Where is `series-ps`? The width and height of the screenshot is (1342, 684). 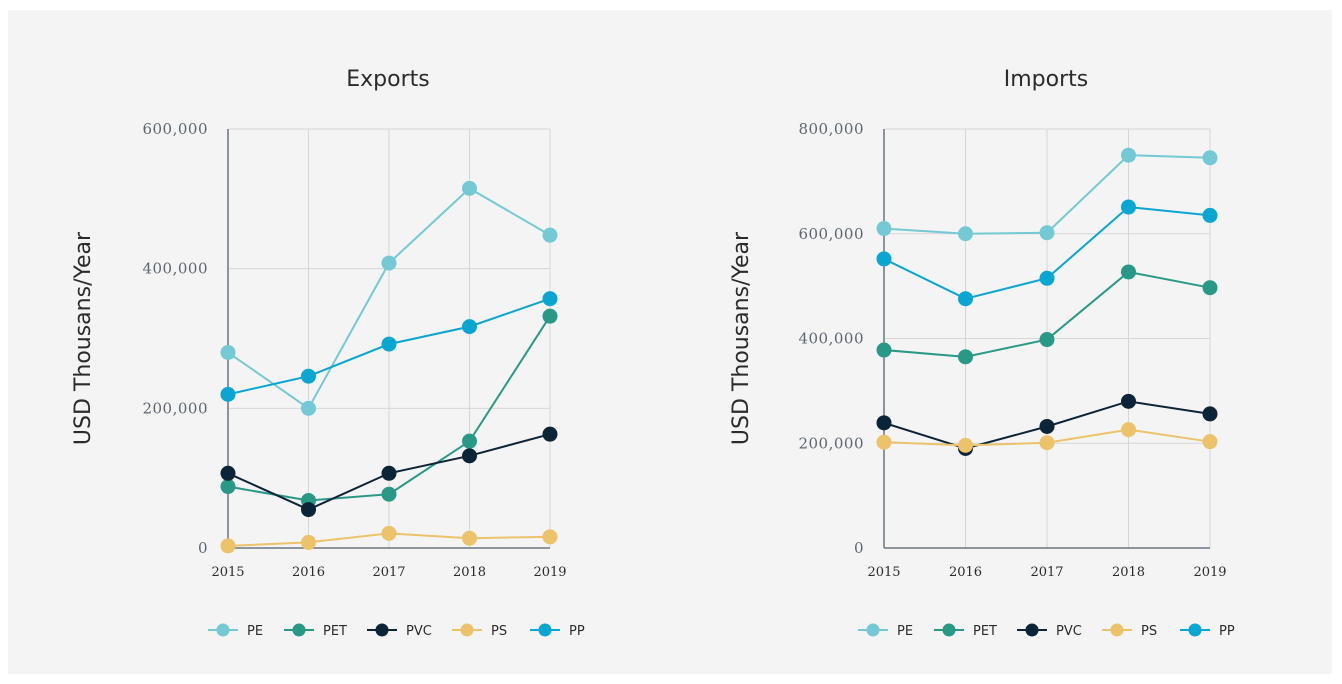
series-ps is located at coordinates (389, 539).